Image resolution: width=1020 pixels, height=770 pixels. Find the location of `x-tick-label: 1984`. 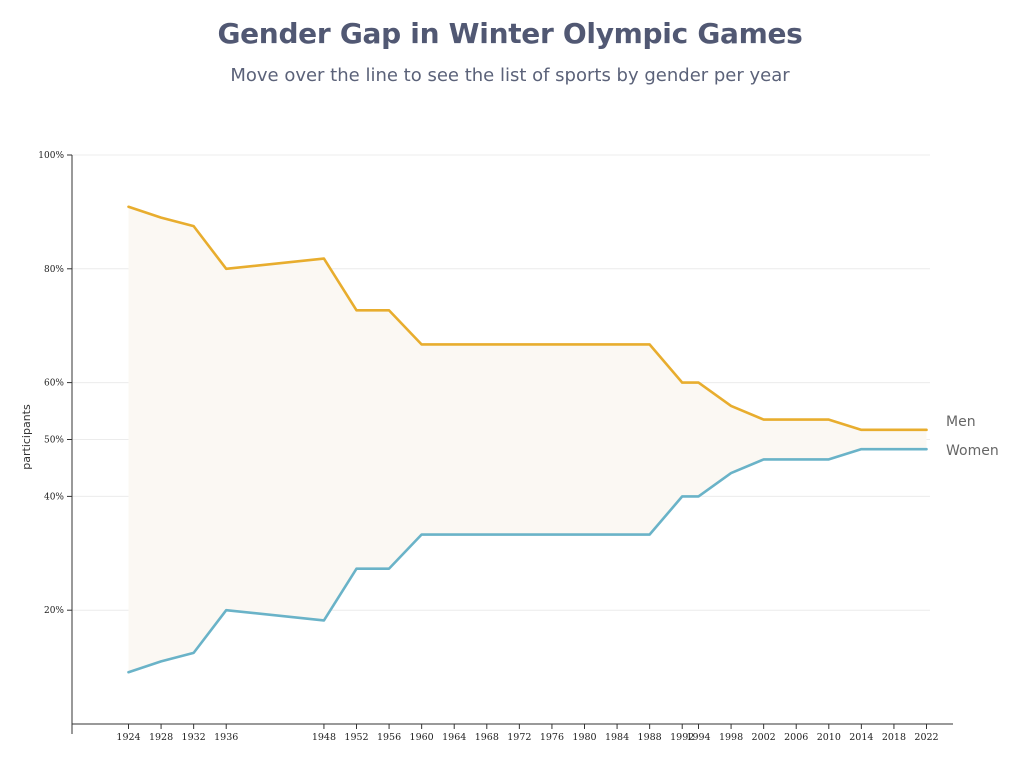

x-tick-label: 1984 is located at coordinates (617, 737).